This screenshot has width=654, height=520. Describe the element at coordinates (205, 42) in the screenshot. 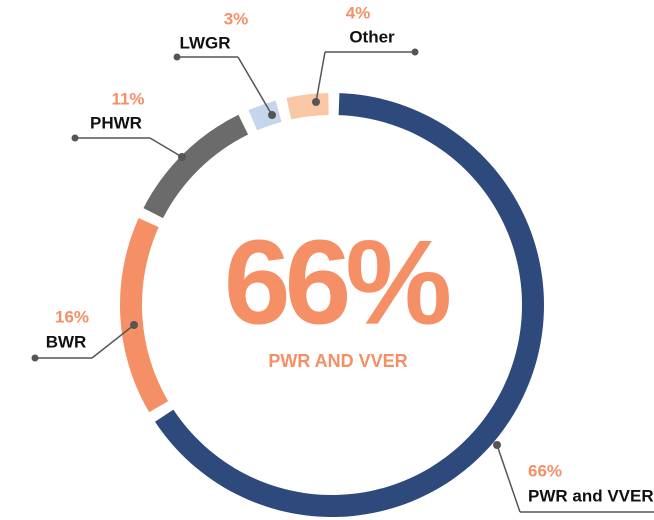

I see `category-label: LWGR` at that location.